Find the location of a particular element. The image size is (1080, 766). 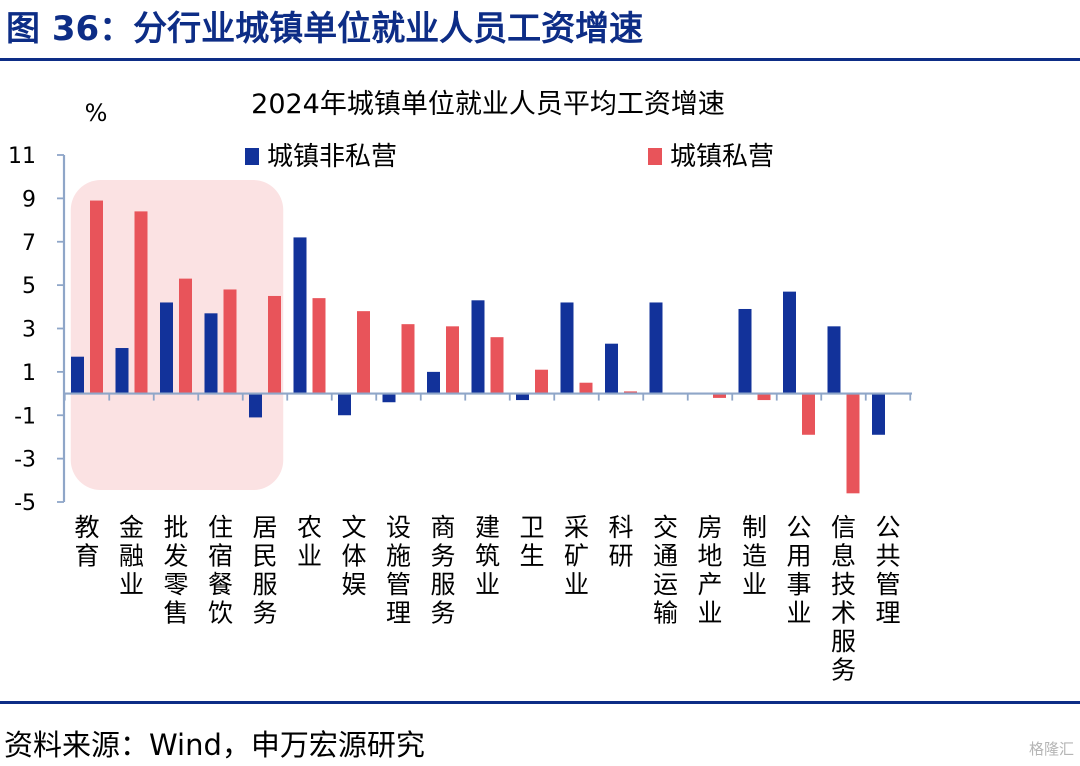

category-label: 农业 is located at coordinates (309, 542).